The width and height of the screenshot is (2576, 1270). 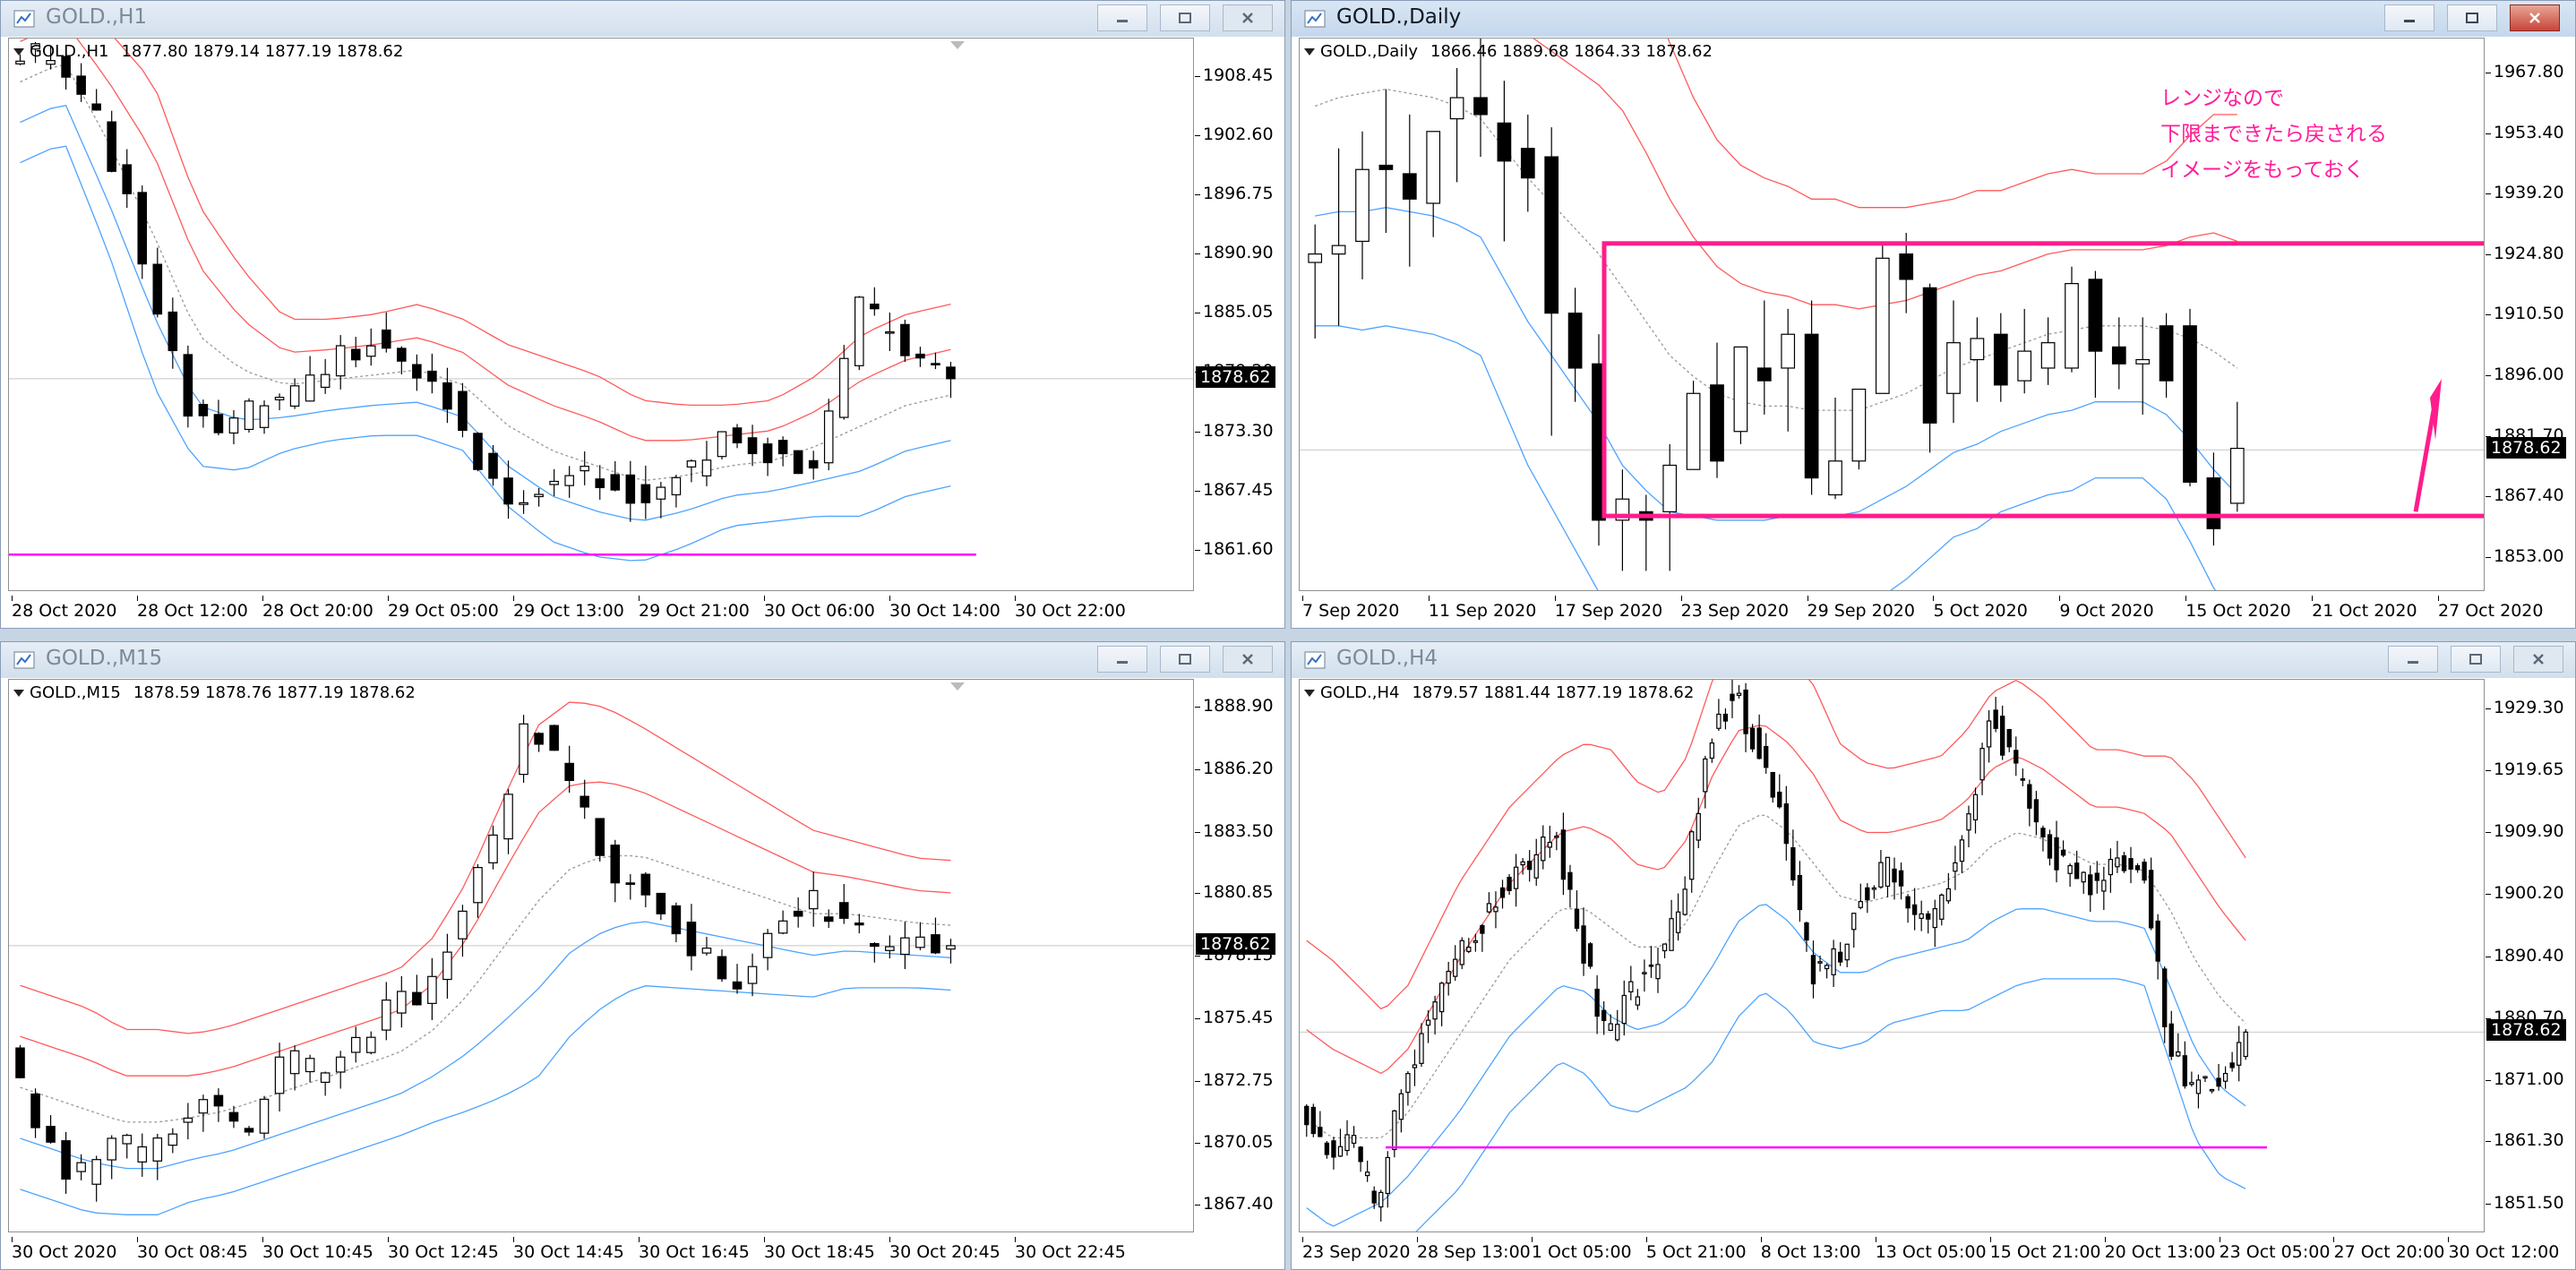 What do you see at coordinates (2504, 1249) in the screenshot?
I see `time-axis-tick: 30 Oct 12:00` at bounding box center [2504, 1249].